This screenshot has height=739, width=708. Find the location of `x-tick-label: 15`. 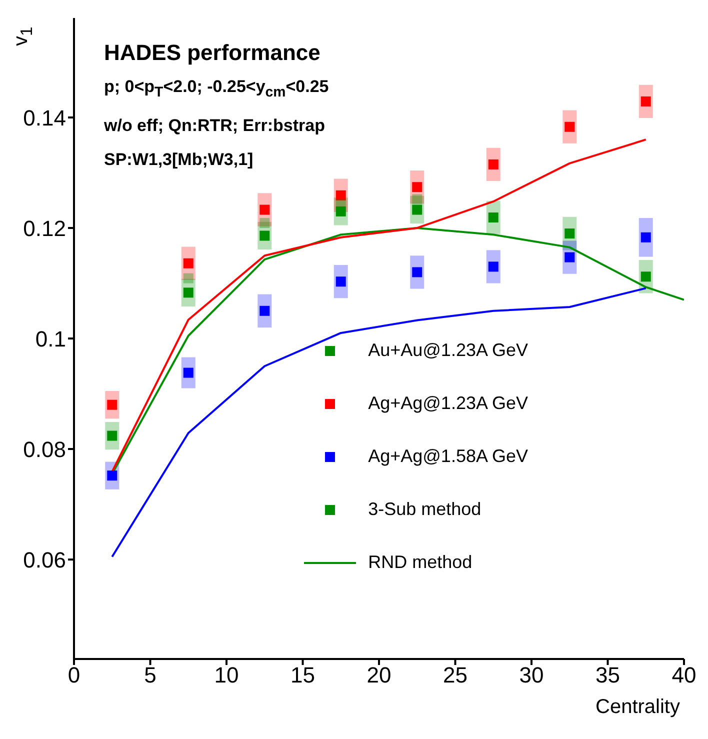

x-tick-label: 15 is located at coordinates (302, 675).